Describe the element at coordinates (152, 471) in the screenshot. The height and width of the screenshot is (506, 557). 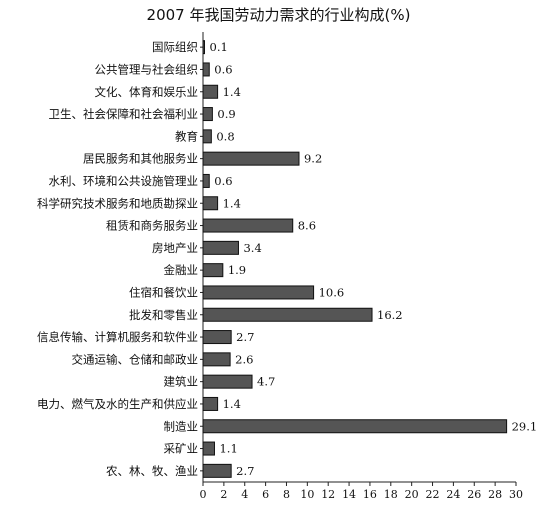
I see `category-label: 农、林、牧、渔业` at that location.